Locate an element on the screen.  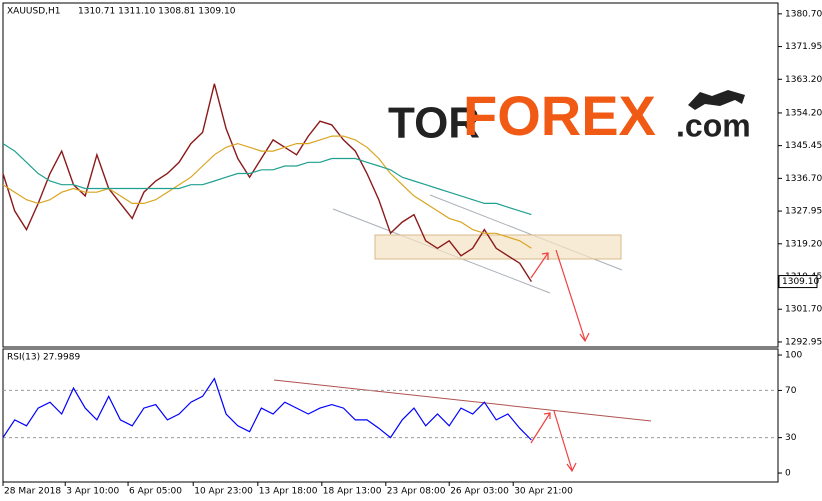
x-tick-label: 23 Apr 08:00 is located at coordinates (416, 492).